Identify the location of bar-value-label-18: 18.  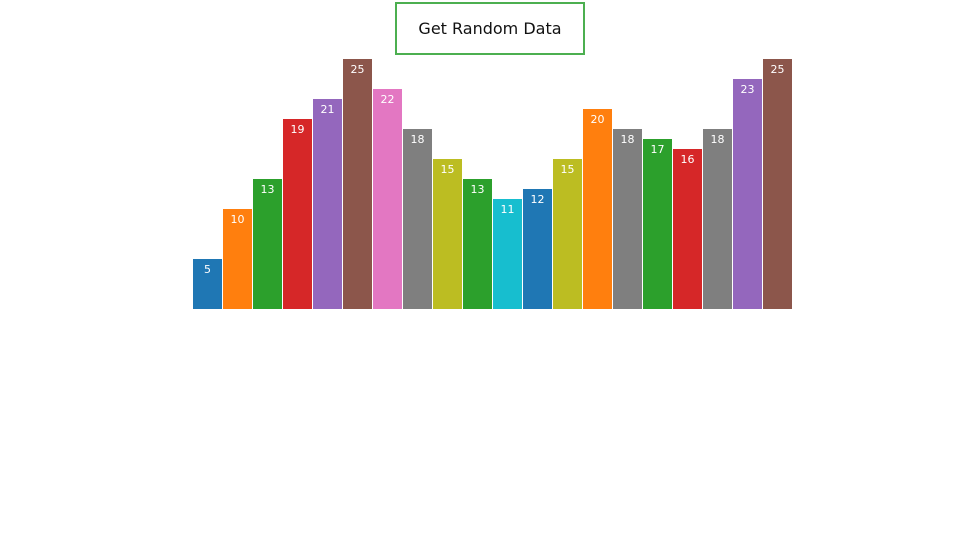
(718, 139).